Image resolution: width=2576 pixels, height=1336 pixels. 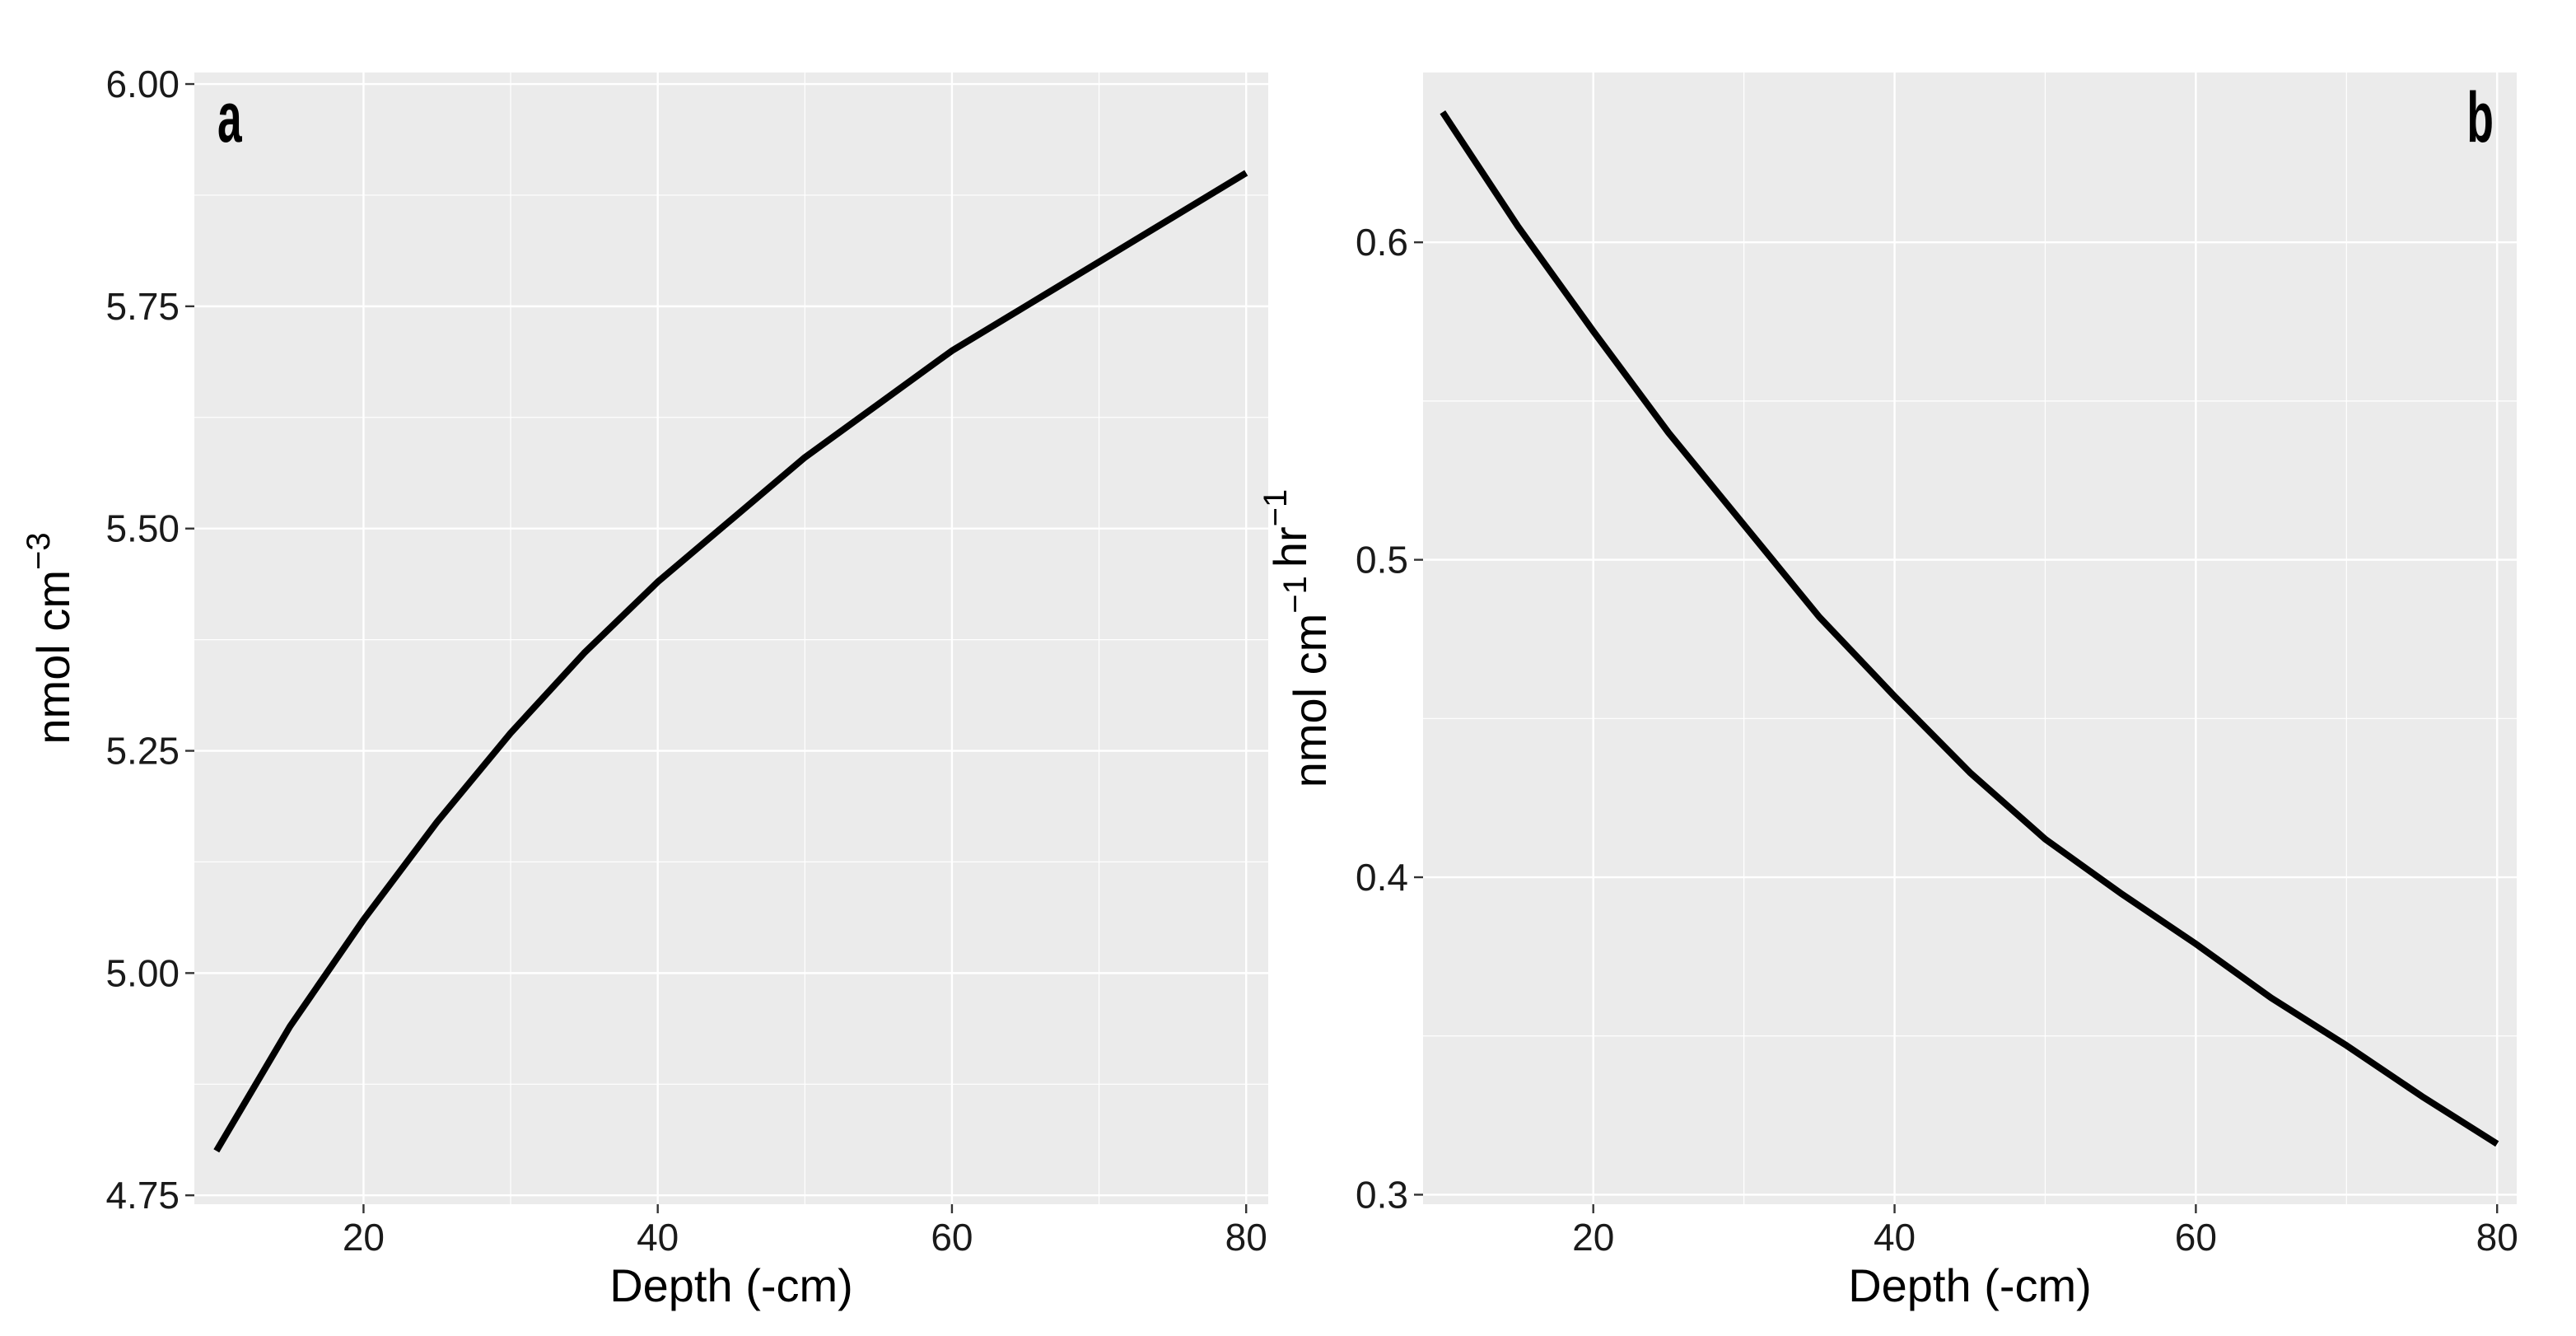 I want to click on y-tick-label: 5.00, so click(x=142, y=972).